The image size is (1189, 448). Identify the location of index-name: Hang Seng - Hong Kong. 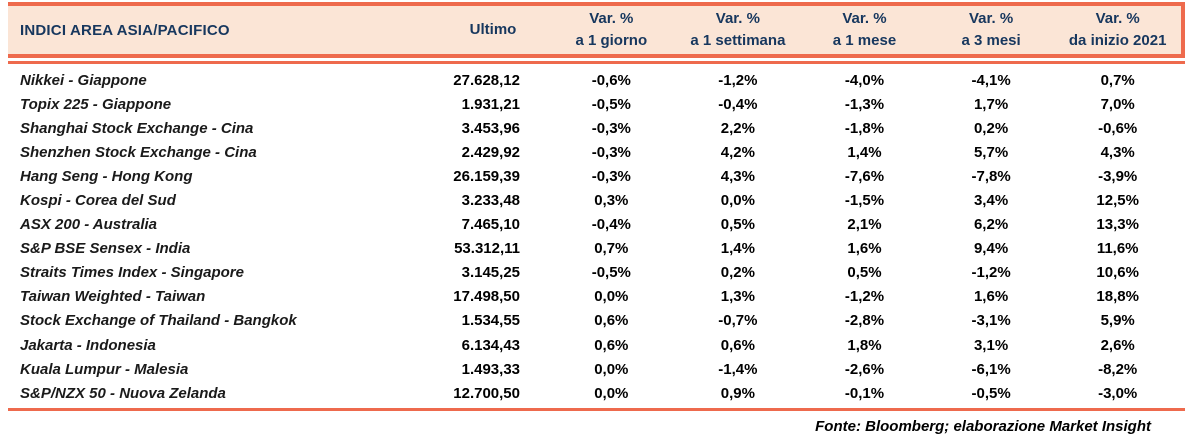
(106, 176).